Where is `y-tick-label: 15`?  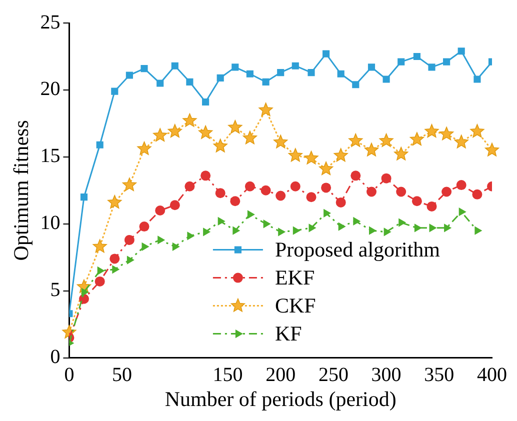
y-tick-label: 15 is located at coordinates (50, 156).